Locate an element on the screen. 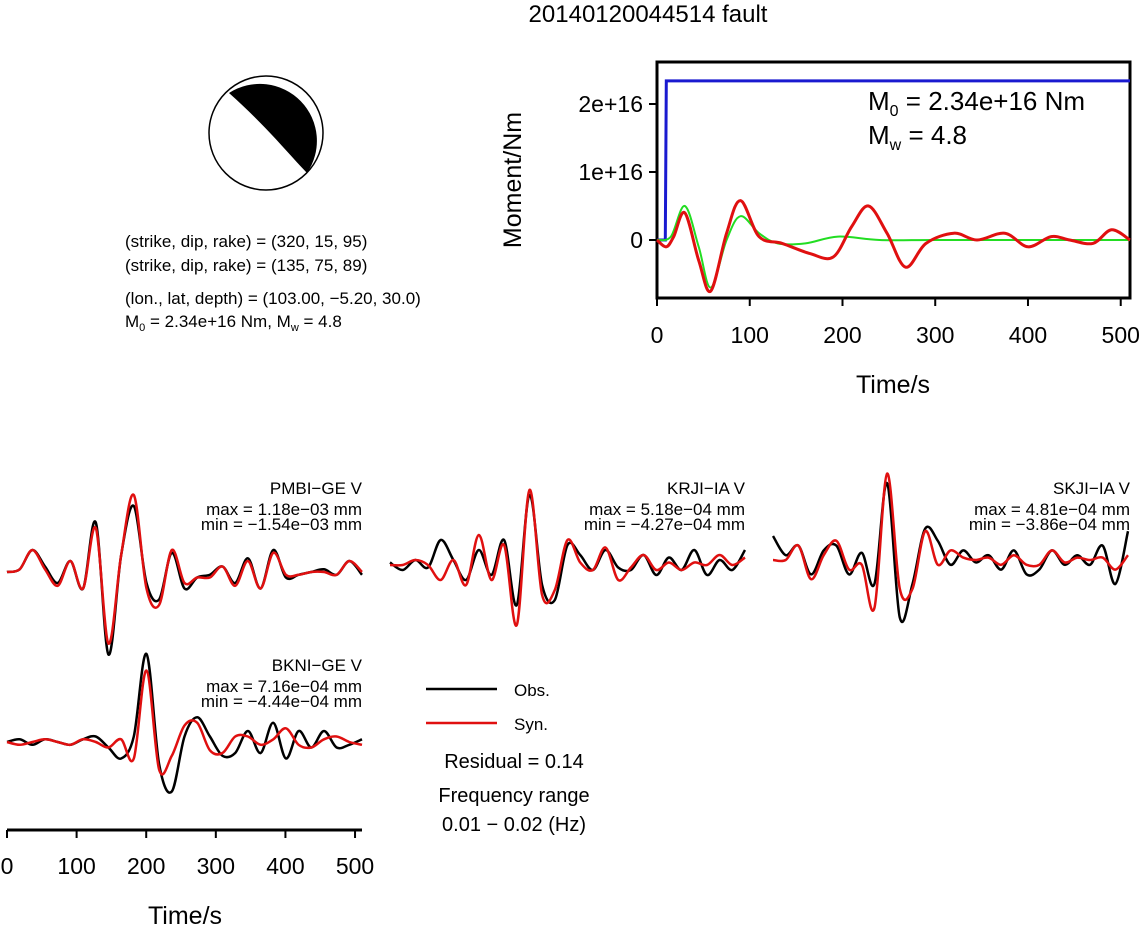 The image size is (1143, 926). beachball-compression-quadrant is located at coordinates (273, 128).